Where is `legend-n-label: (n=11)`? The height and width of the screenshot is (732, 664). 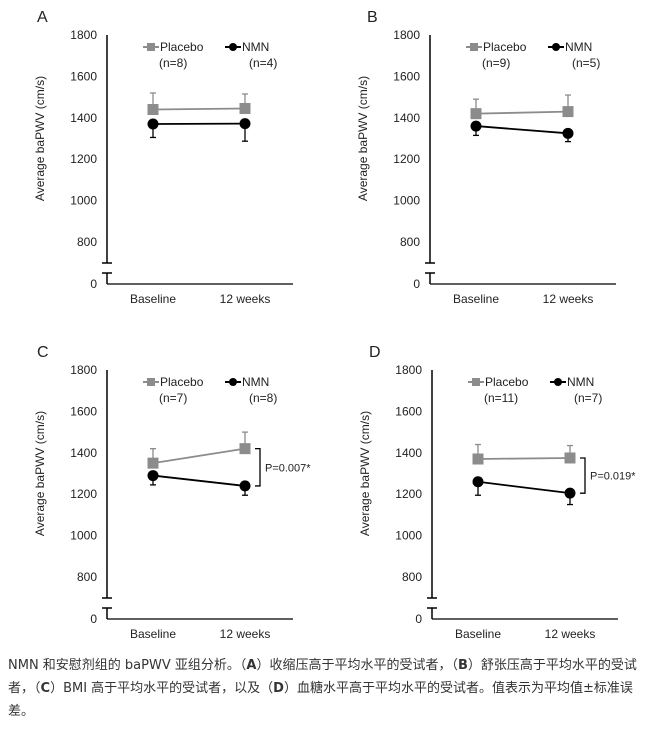 legend-n-label: (n=11) is located at coordinates (501, 398).